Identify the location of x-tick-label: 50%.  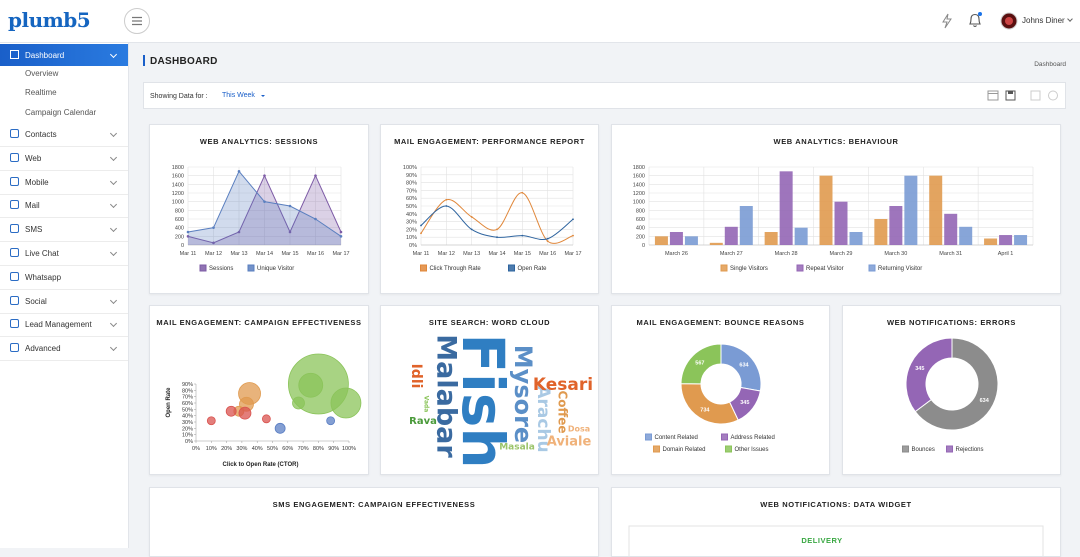
(272, 449).